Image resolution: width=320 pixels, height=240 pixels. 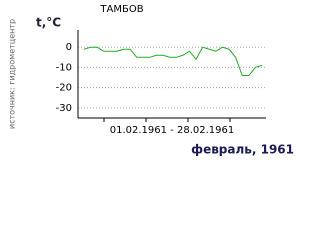 I want to click on footer: февраль, 1961, so click(x=242, y=150).